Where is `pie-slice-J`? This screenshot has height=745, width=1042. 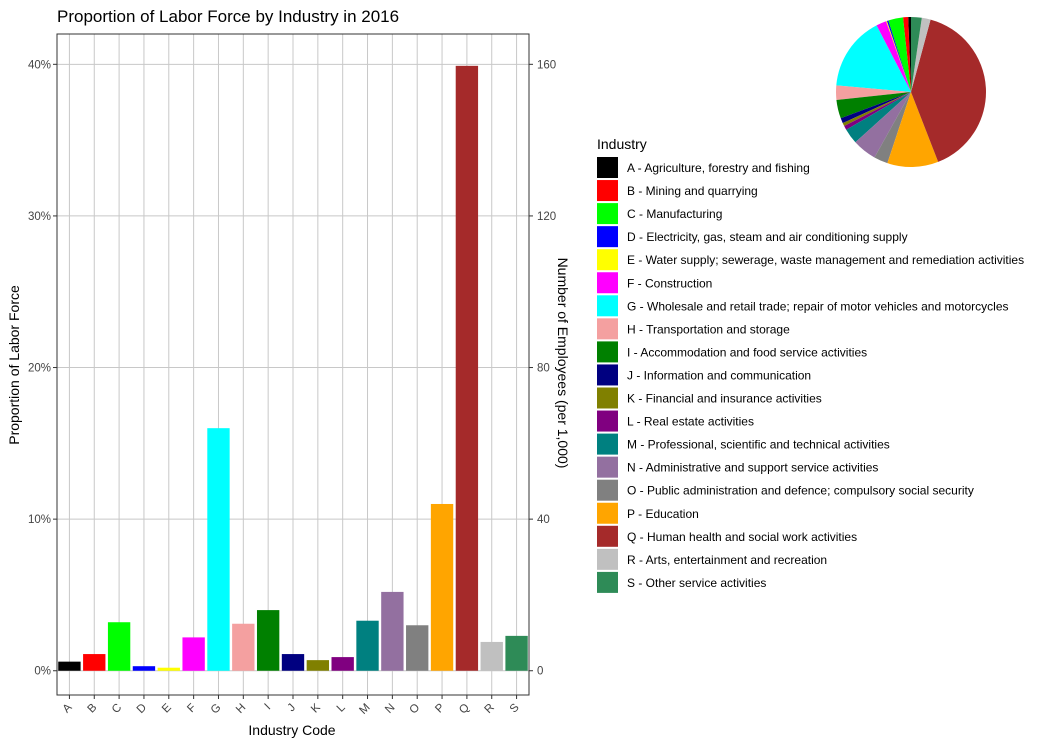
pie-slice-J is located at coordinates (875, 108).